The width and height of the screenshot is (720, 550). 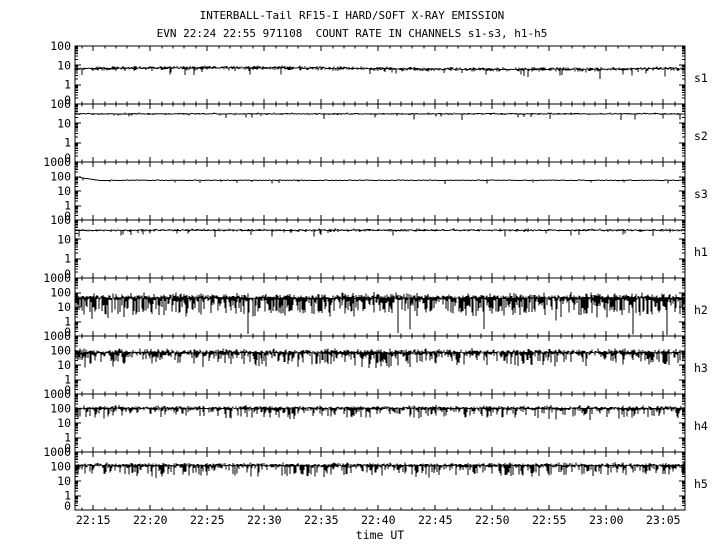 I want to click on panel-frame-h3, so click(x=380, y=365).